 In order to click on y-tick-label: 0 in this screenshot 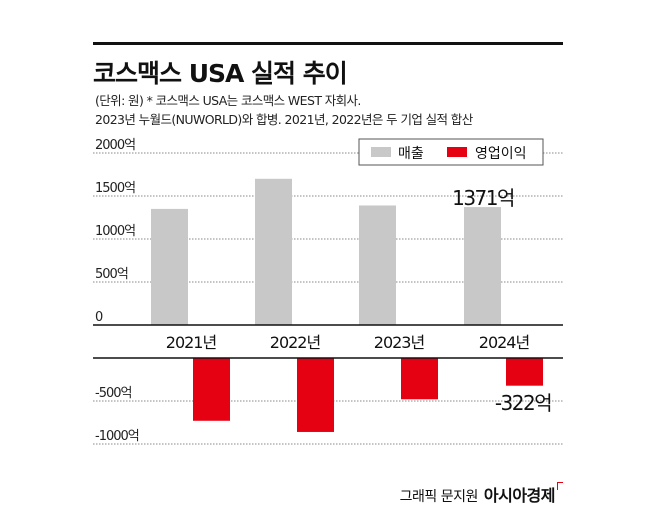, I will do `click(99, 317)`.